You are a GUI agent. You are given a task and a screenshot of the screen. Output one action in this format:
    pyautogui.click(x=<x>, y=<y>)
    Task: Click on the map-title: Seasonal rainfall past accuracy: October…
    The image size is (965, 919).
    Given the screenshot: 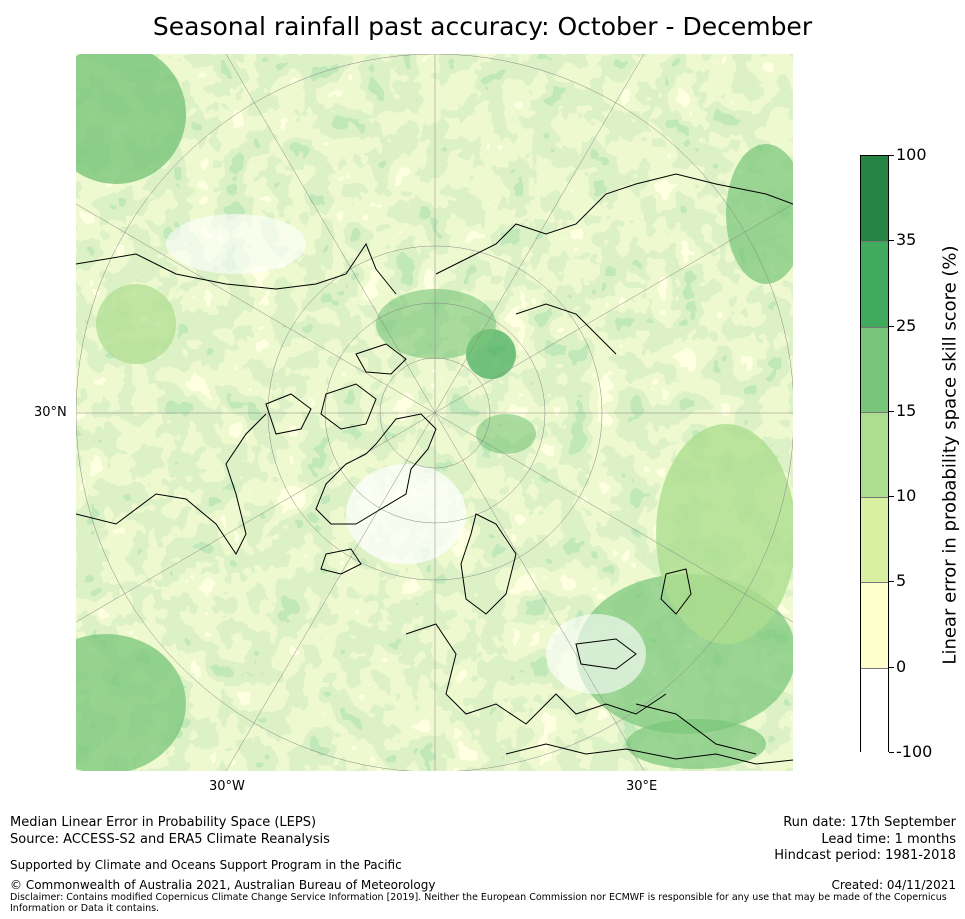 What is the action you would take?
    pyautogui.click(x=482, y=26)
    